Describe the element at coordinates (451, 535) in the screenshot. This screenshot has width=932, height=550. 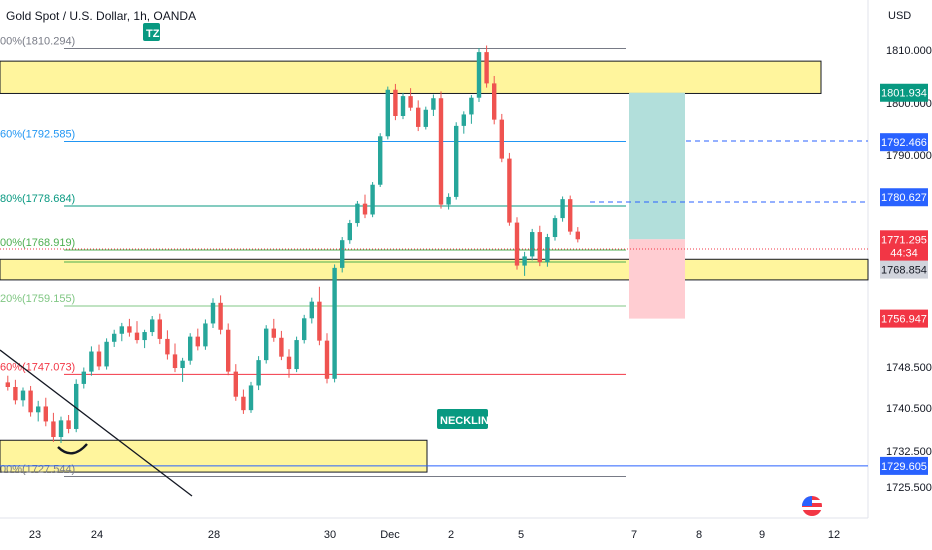
I see `x-tick-label: 2` at that location.